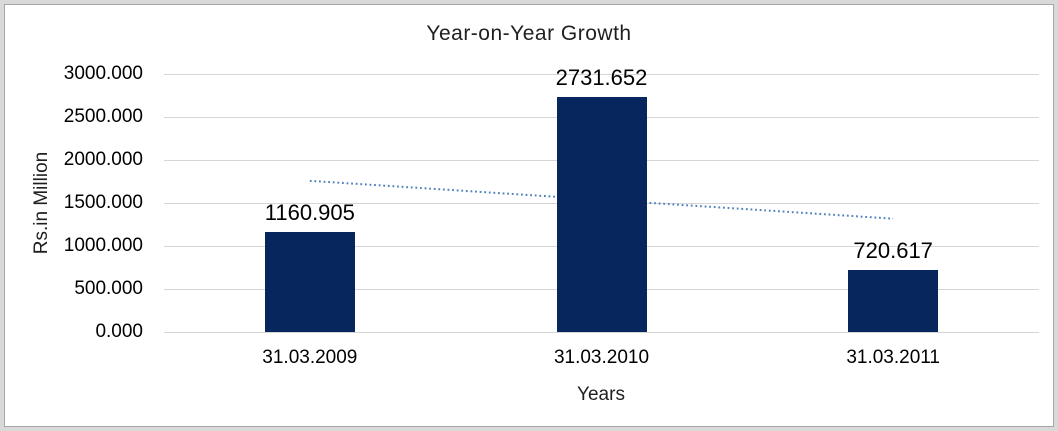 This screenshot has height=431, width=1058. I want to click on y-tick-label: 1500.000, so click(103, 202).